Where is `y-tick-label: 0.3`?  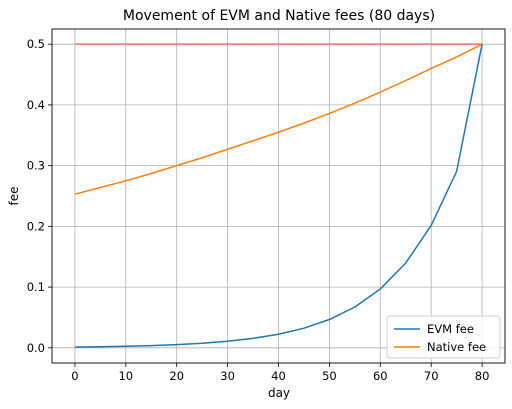 y-tick-label: 0.3 is located at coordinates (36, 166).